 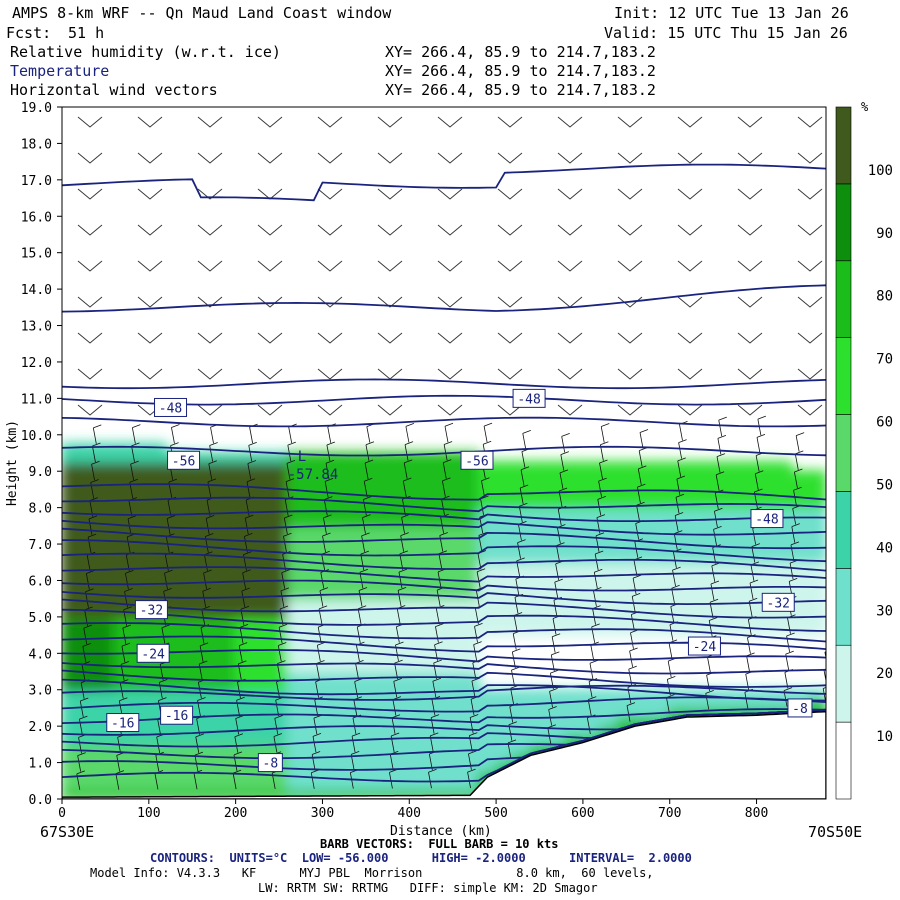 I want to click on y-tick-label: 0.0, so click(x=40, y=800).